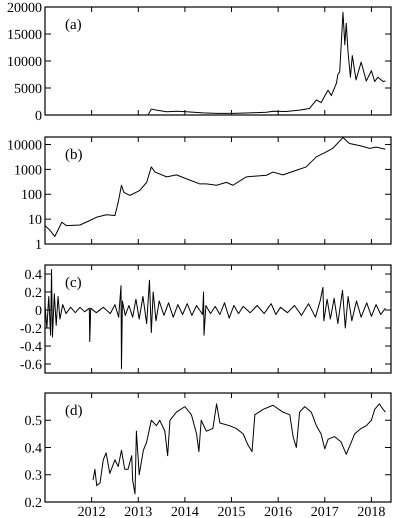 Image resolution: width=395 pixels, height=518 pixels. What do you see at coordinates (138, 511) in the screenshot?
I see `x-tick-label: 2013` at bounding box center [138, 511].